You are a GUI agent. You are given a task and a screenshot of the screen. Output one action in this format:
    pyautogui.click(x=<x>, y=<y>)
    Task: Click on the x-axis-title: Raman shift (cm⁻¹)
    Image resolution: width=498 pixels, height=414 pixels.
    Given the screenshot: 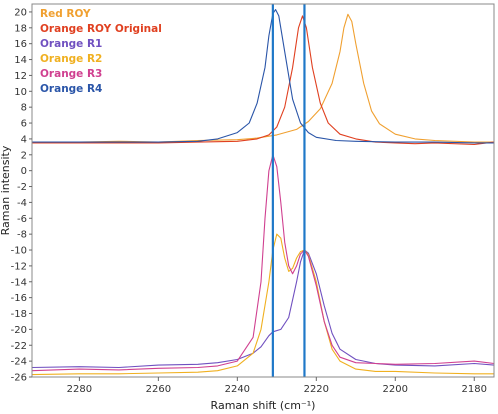 What is the action you would take?
    pyautogui.click(x=263, y=405)
    